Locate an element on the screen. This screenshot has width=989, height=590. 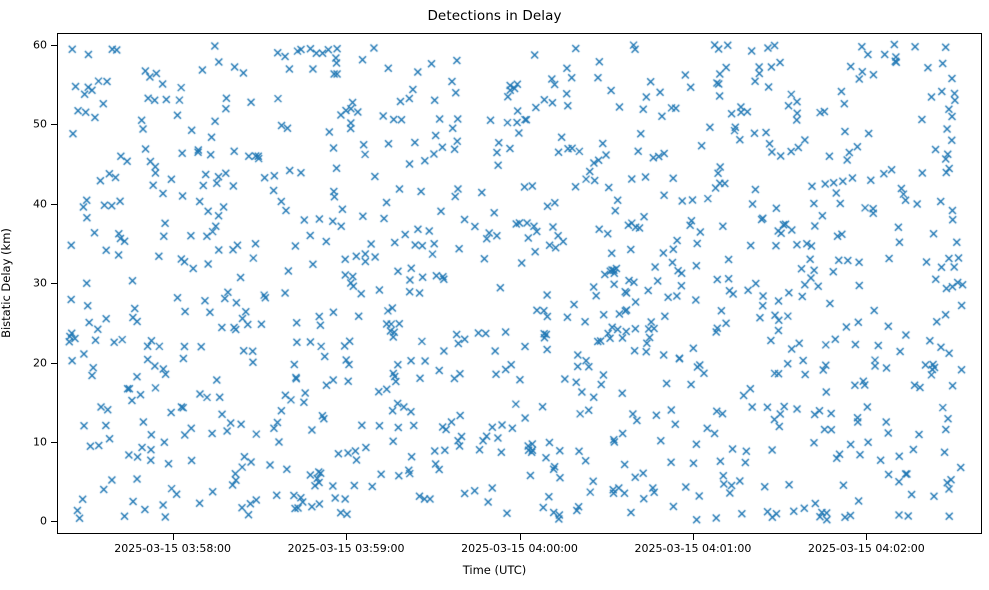
x-tick-label: 2025-03-15 04:02:00 is located at coordinates (866, 548).